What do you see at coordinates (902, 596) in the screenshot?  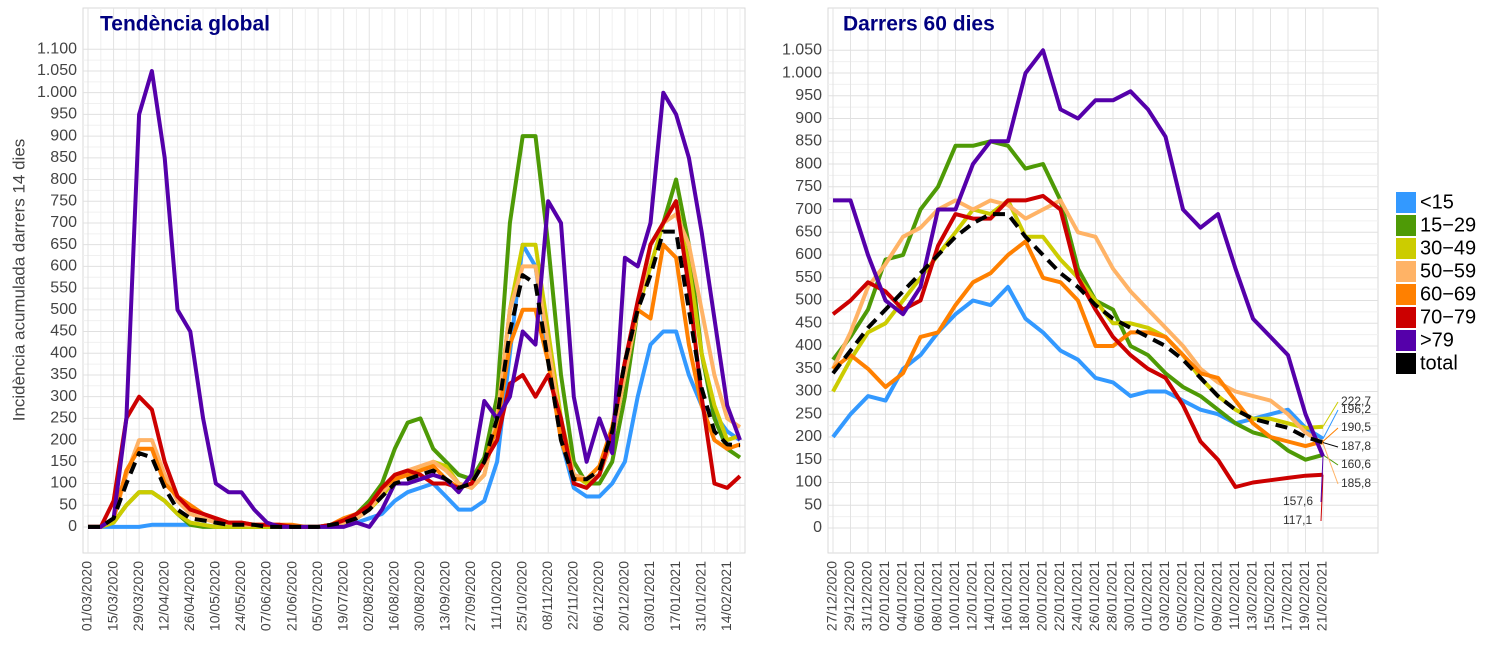 I see `x-tick-label: 04/01/2021` at bounding box center [902, 596].